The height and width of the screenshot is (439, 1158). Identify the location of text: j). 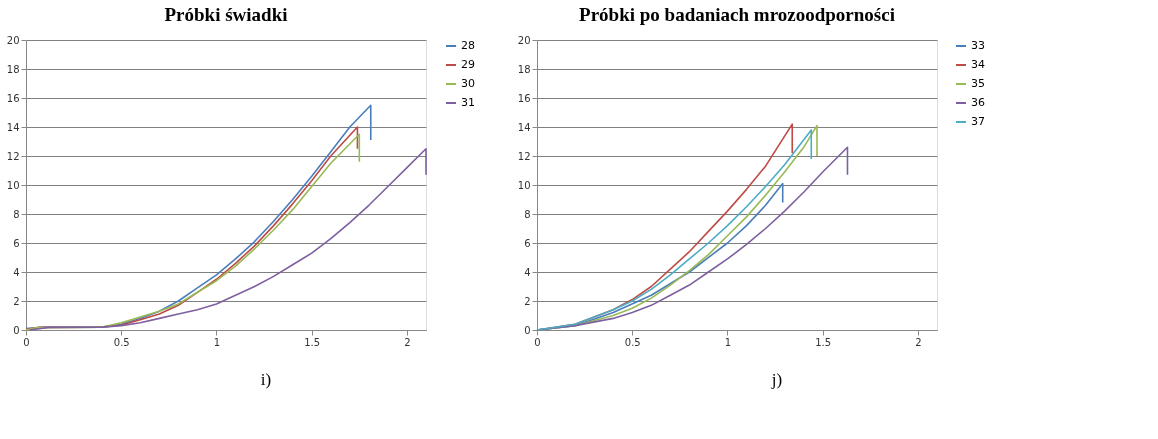
(776, 379).